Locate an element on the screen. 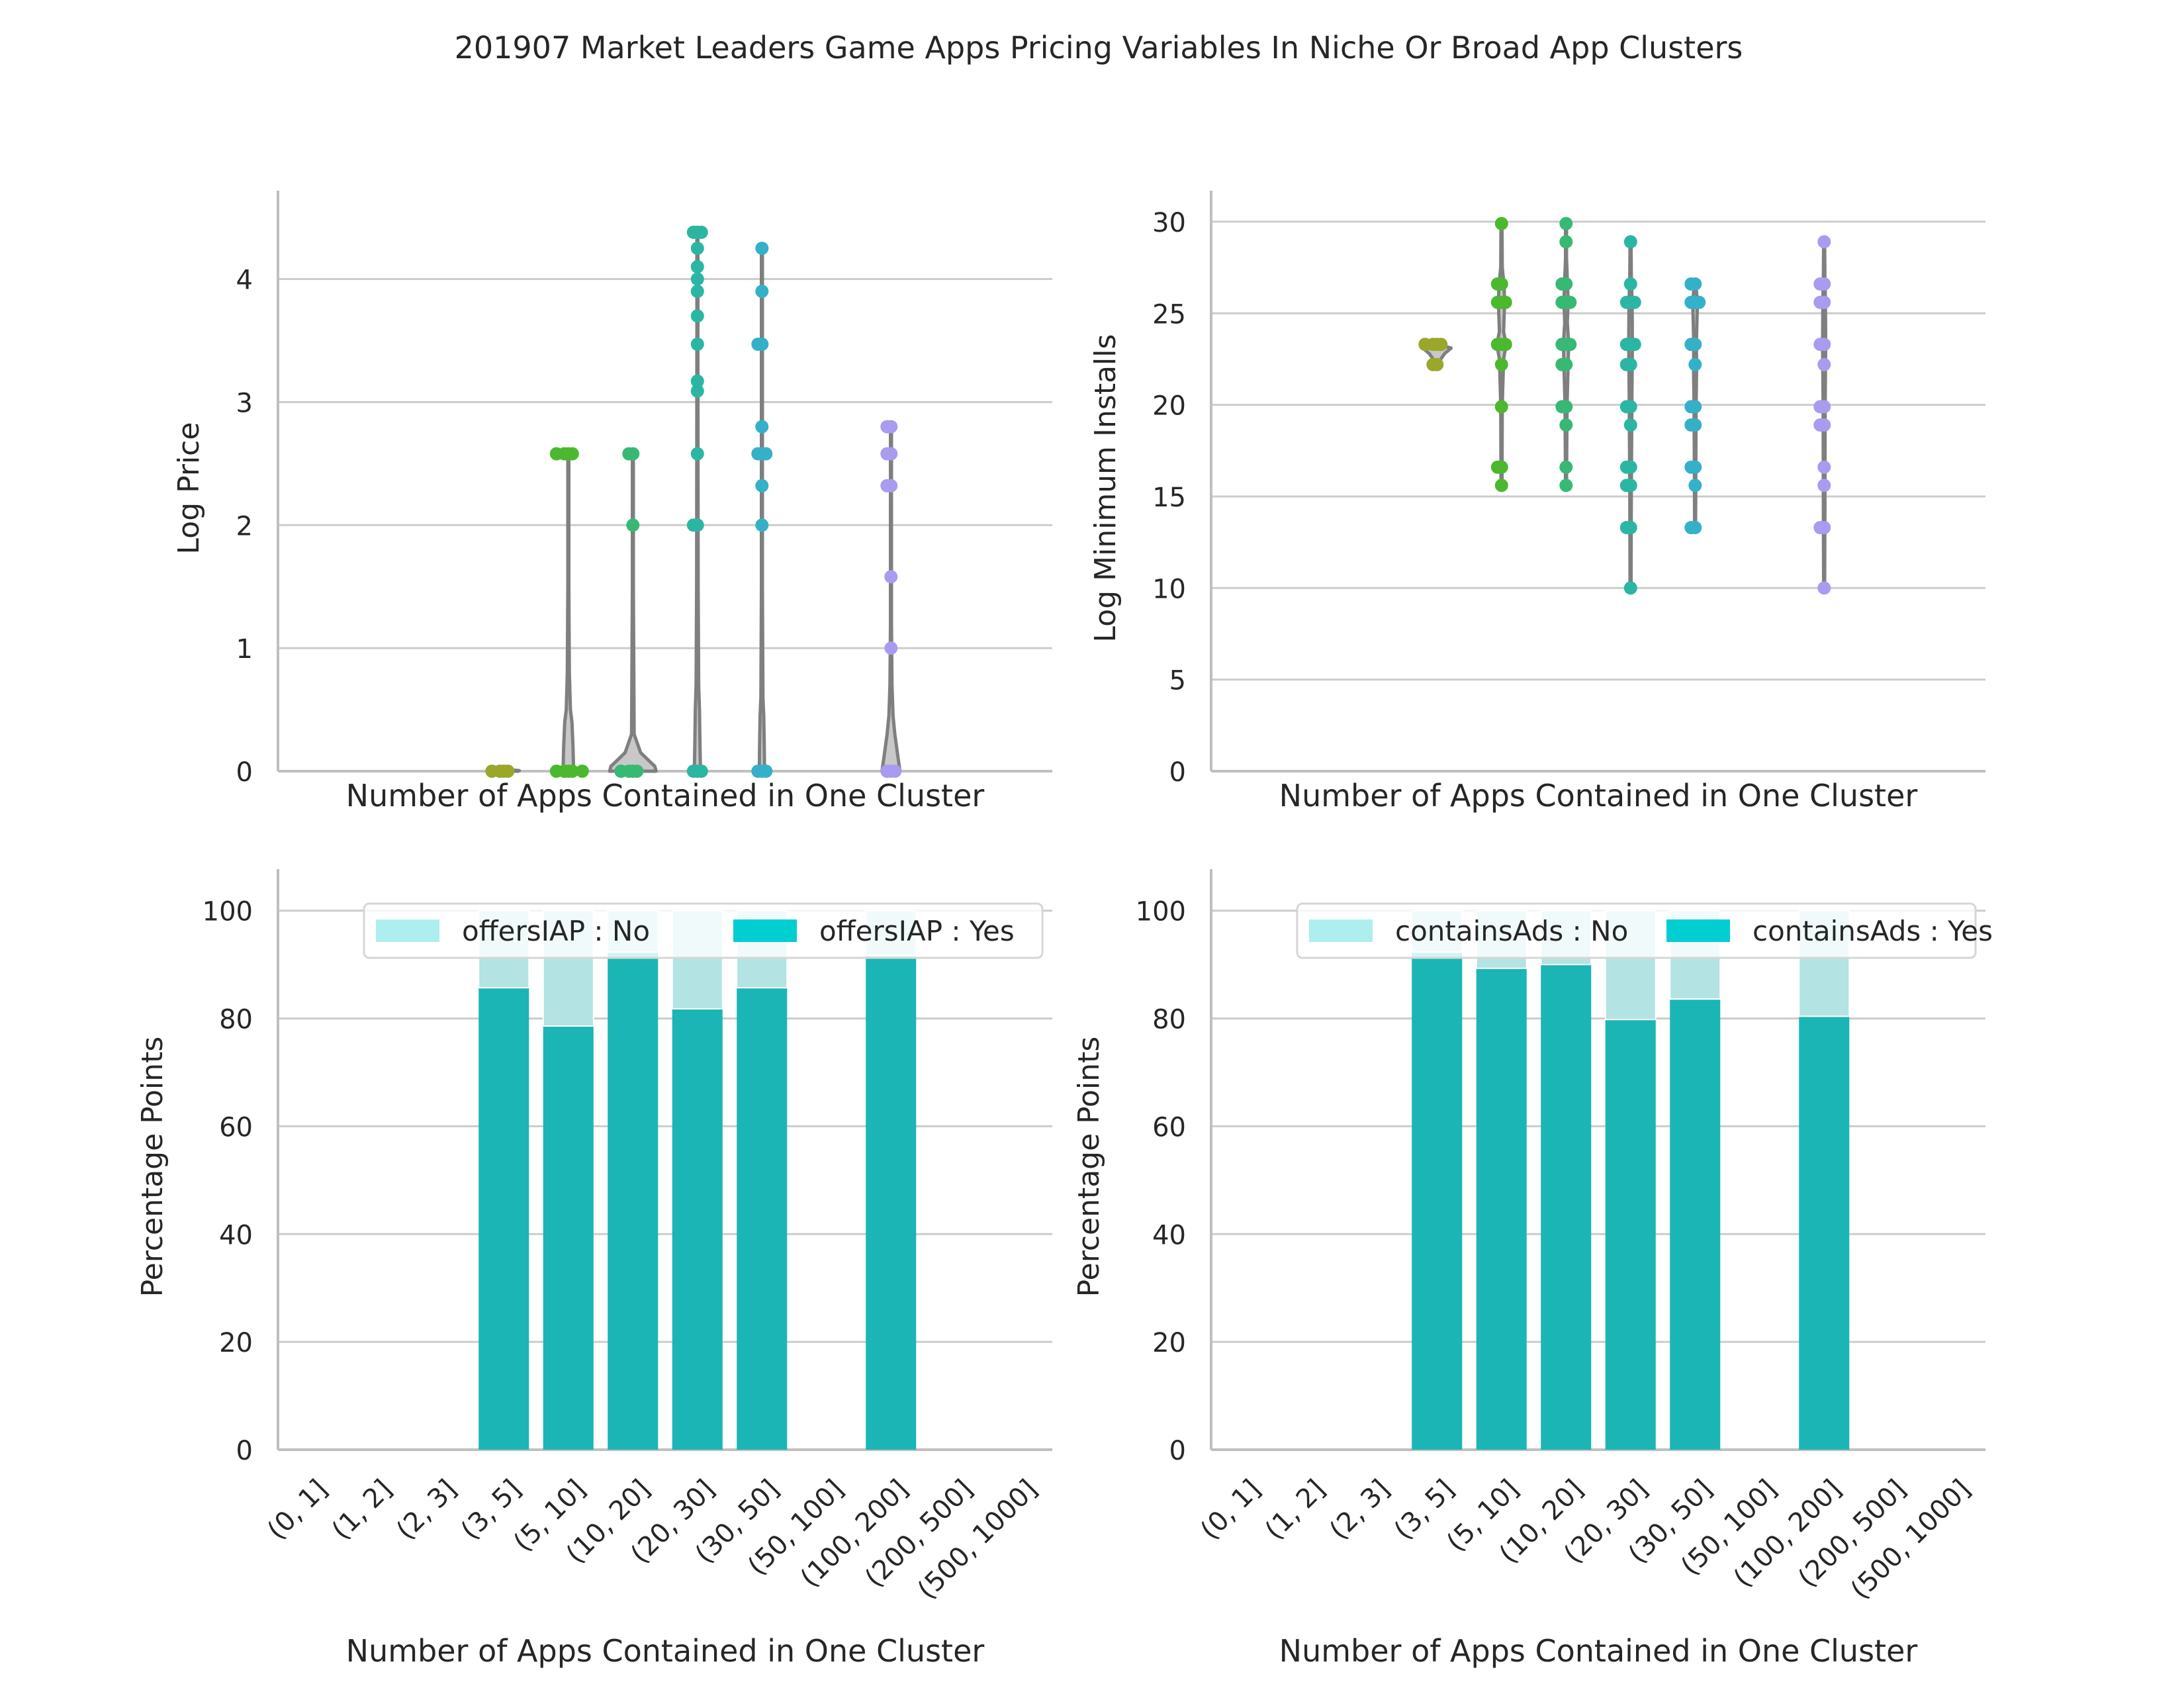 This screenshot has width=2184, height=1688. price-ytick-label: 2 is located at coordinates (245, 526).